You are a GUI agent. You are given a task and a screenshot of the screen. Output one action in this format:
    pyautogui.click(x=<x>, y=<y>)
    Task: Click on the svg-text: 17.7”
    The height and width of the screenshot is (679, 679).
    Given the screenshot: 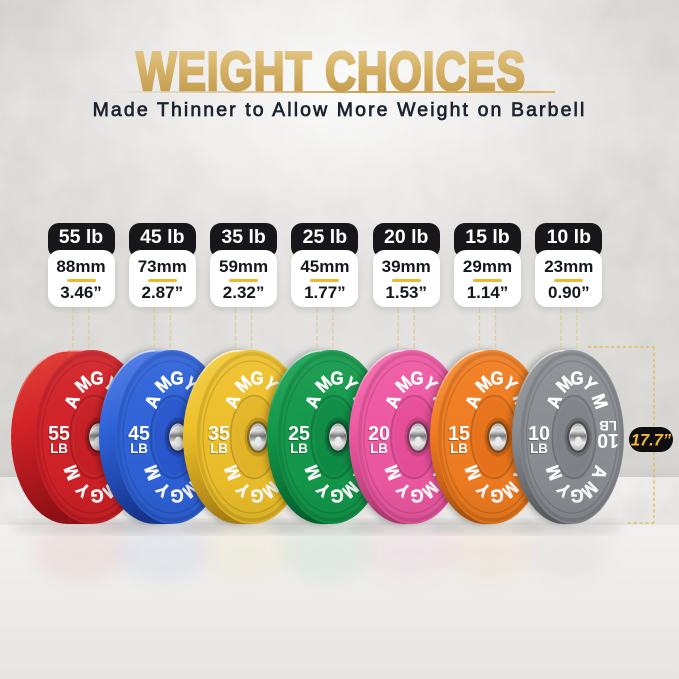 What is the action you would take?
    pyautogui.click(x=651, y=441)
    